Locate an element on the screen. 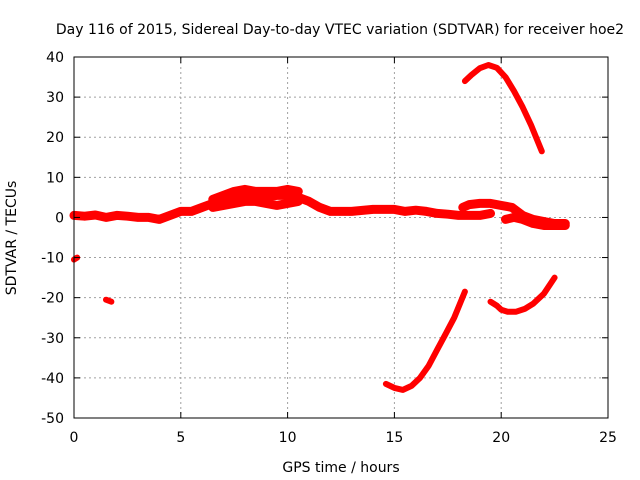  series-late-band-b is located at coordinates (535, 221).